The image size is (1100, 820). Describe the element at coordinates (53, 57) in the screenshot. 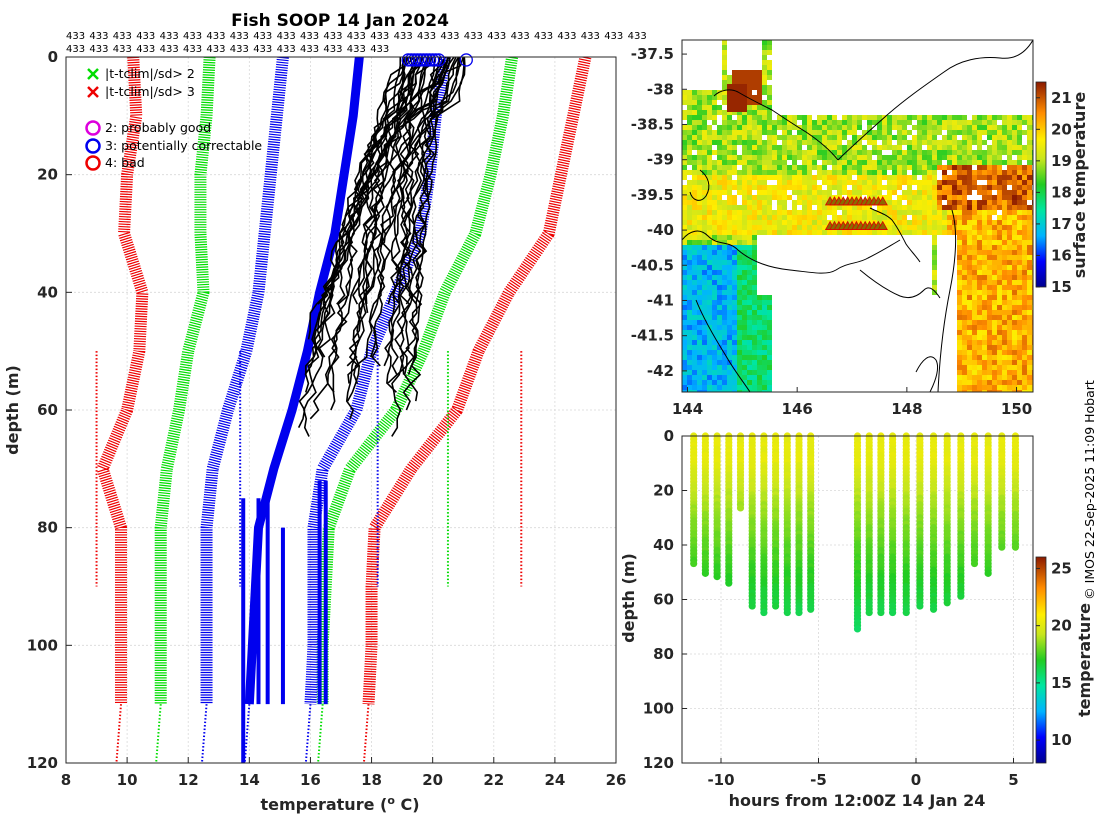

I see `y-tick-label: 0` at that location.